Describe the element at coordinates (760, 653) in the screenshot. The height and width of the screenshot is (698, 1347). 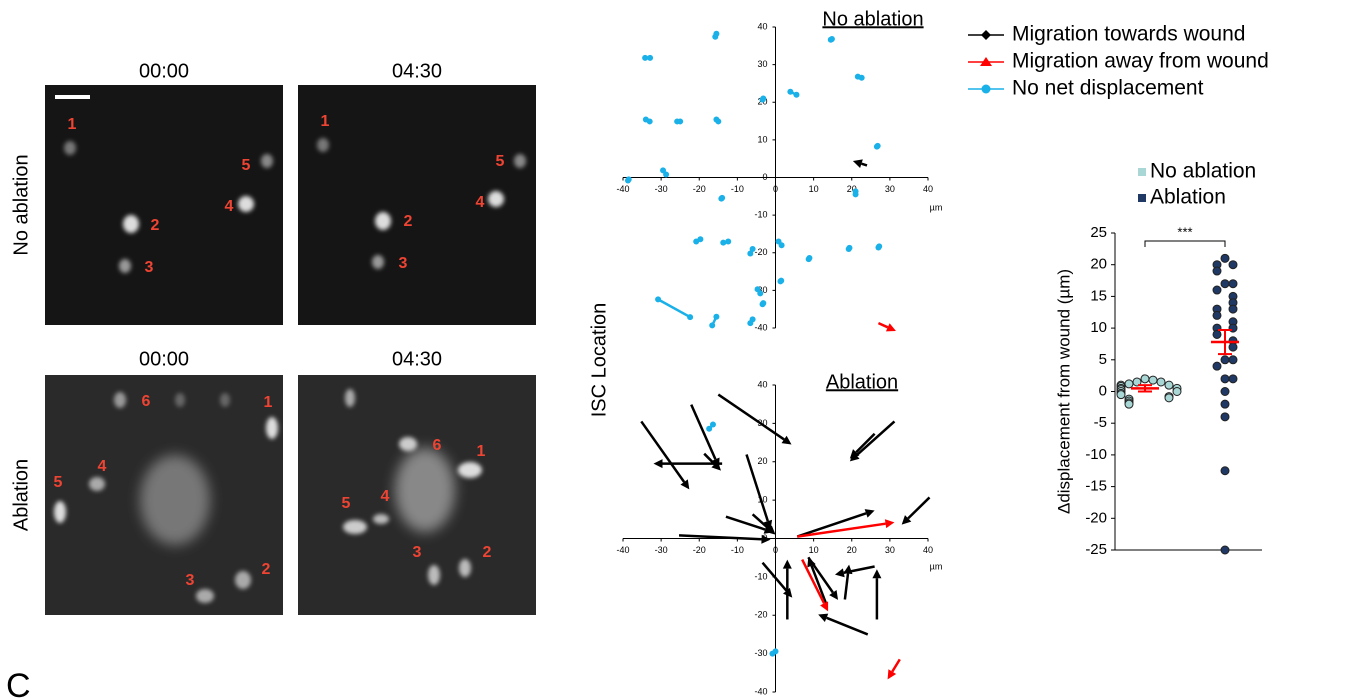
I see `y-tick-label: -30` at that location.